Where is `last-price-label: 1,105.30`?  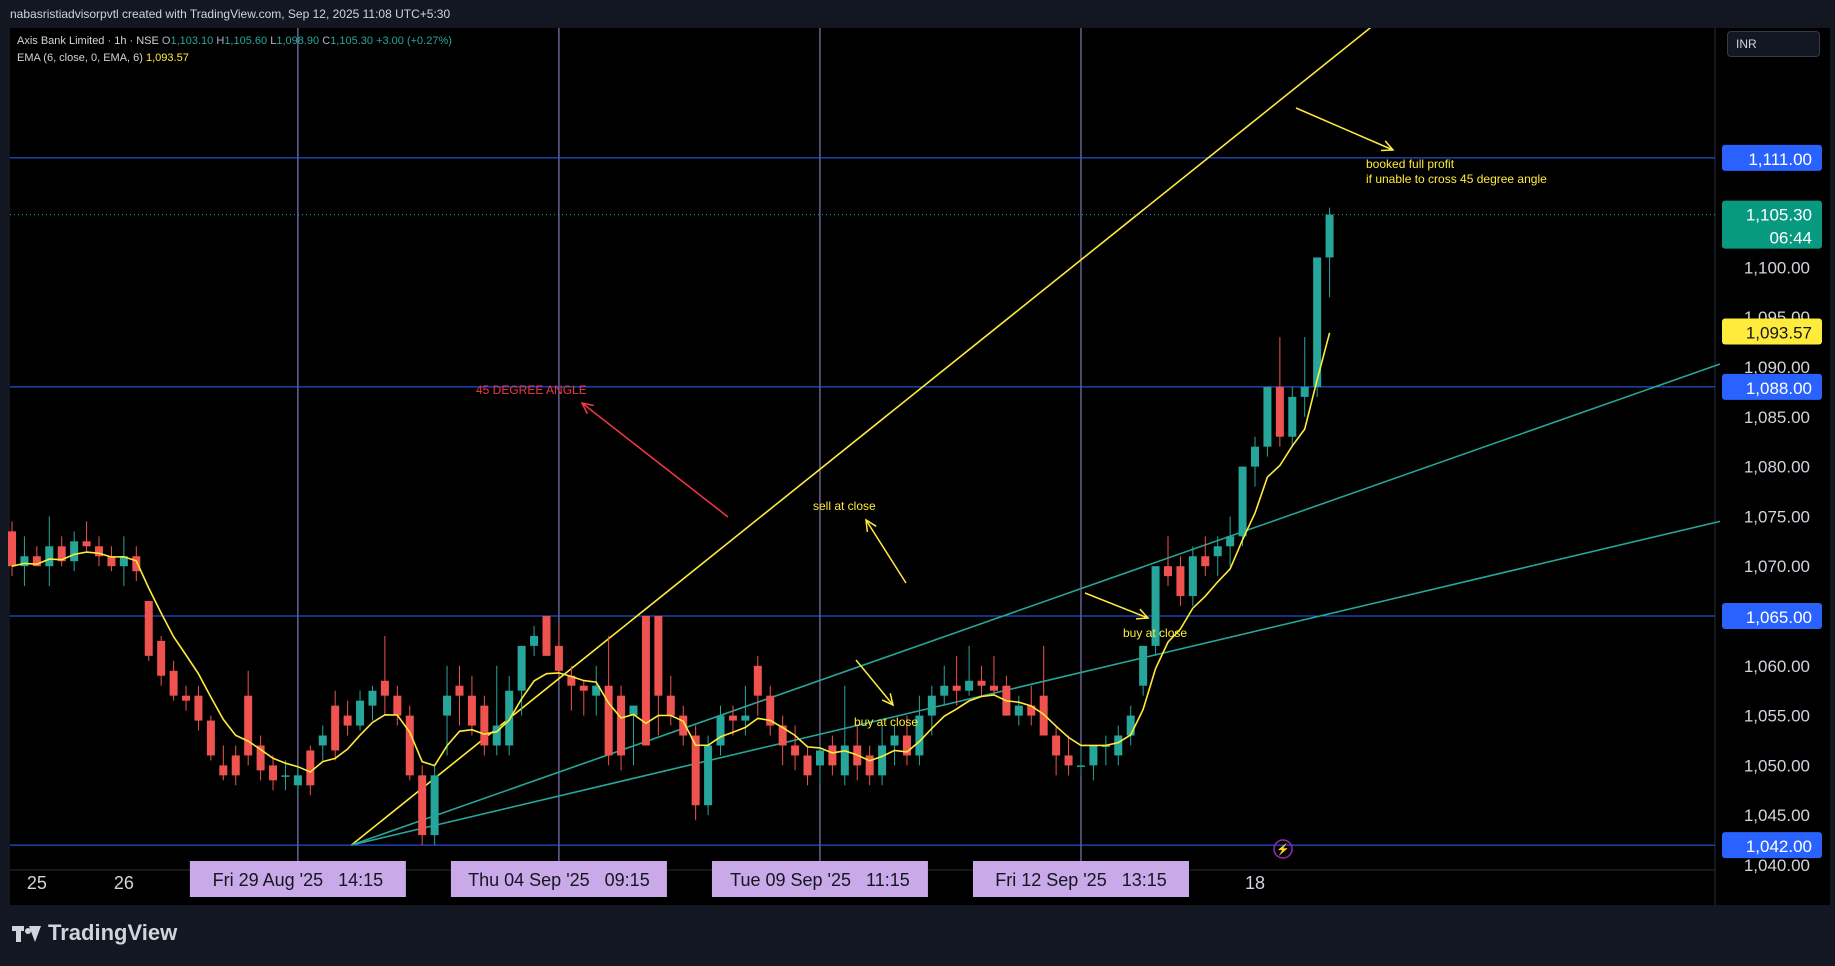 last-price-label: 1,105.30 is located at coordinates (1779, 215).